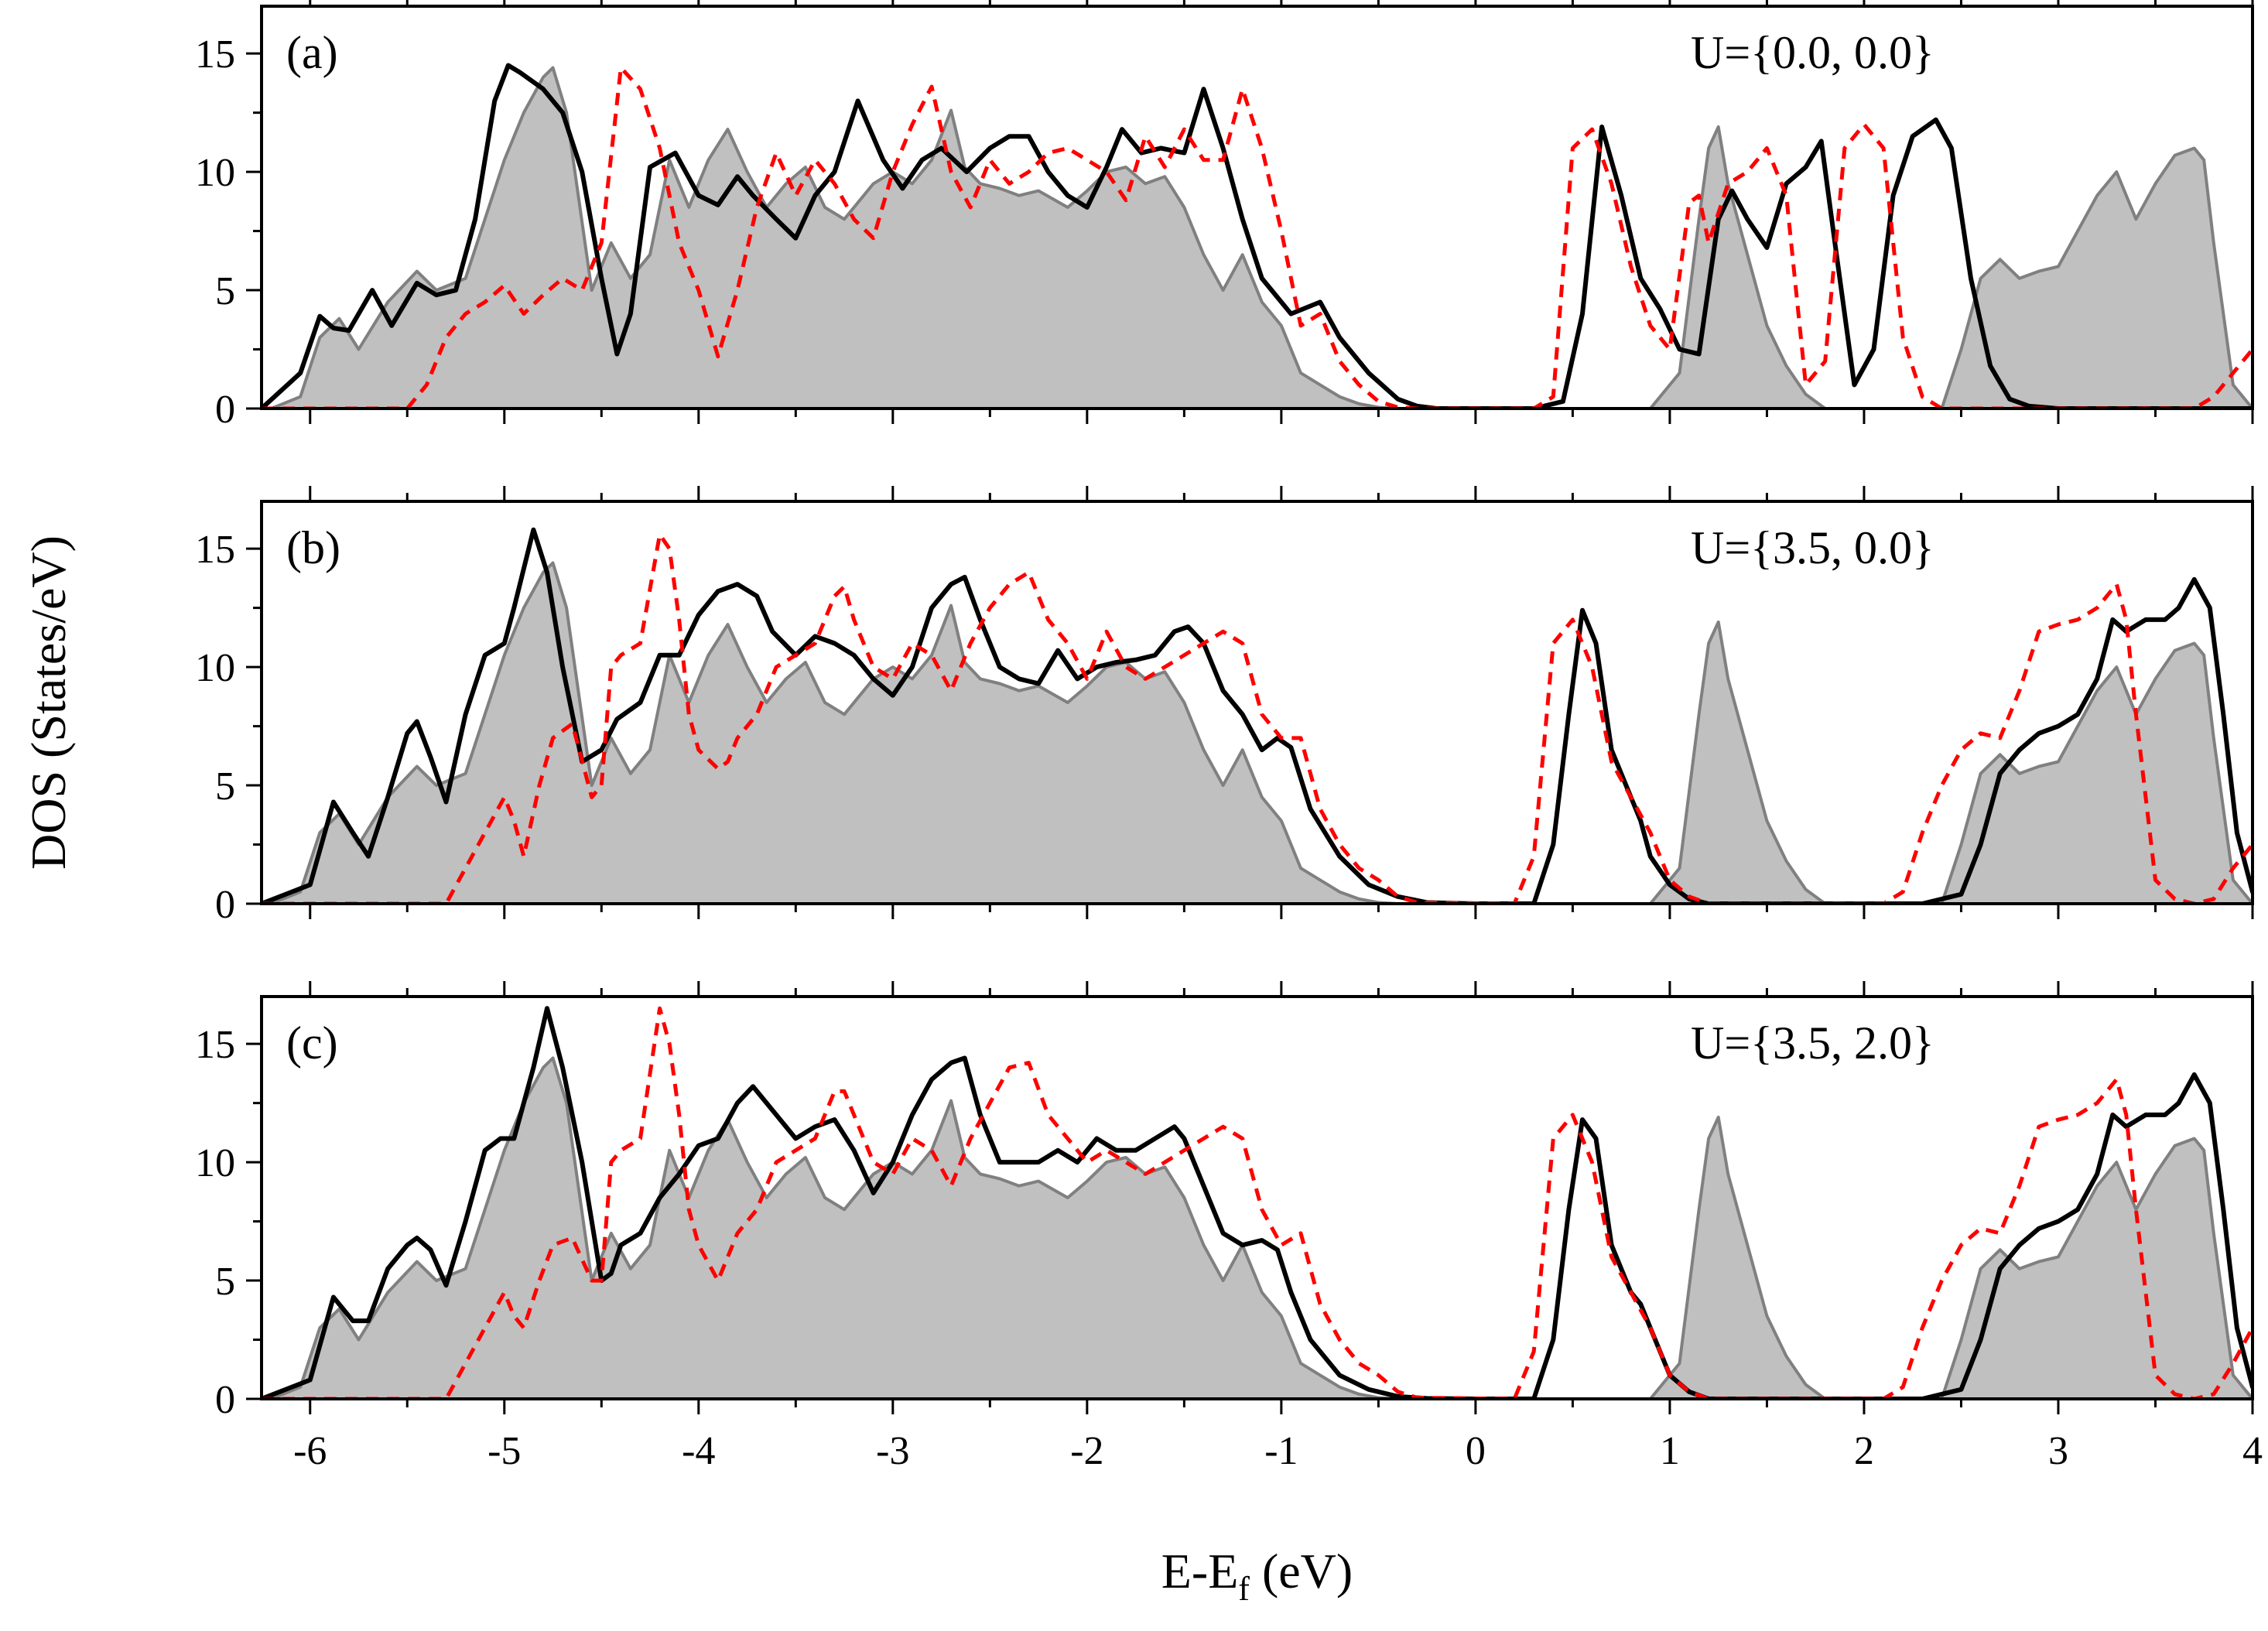 This screenshot has width=2268, height=1631. I want to click on x-tick-label: 0, so click(1476, 1451).